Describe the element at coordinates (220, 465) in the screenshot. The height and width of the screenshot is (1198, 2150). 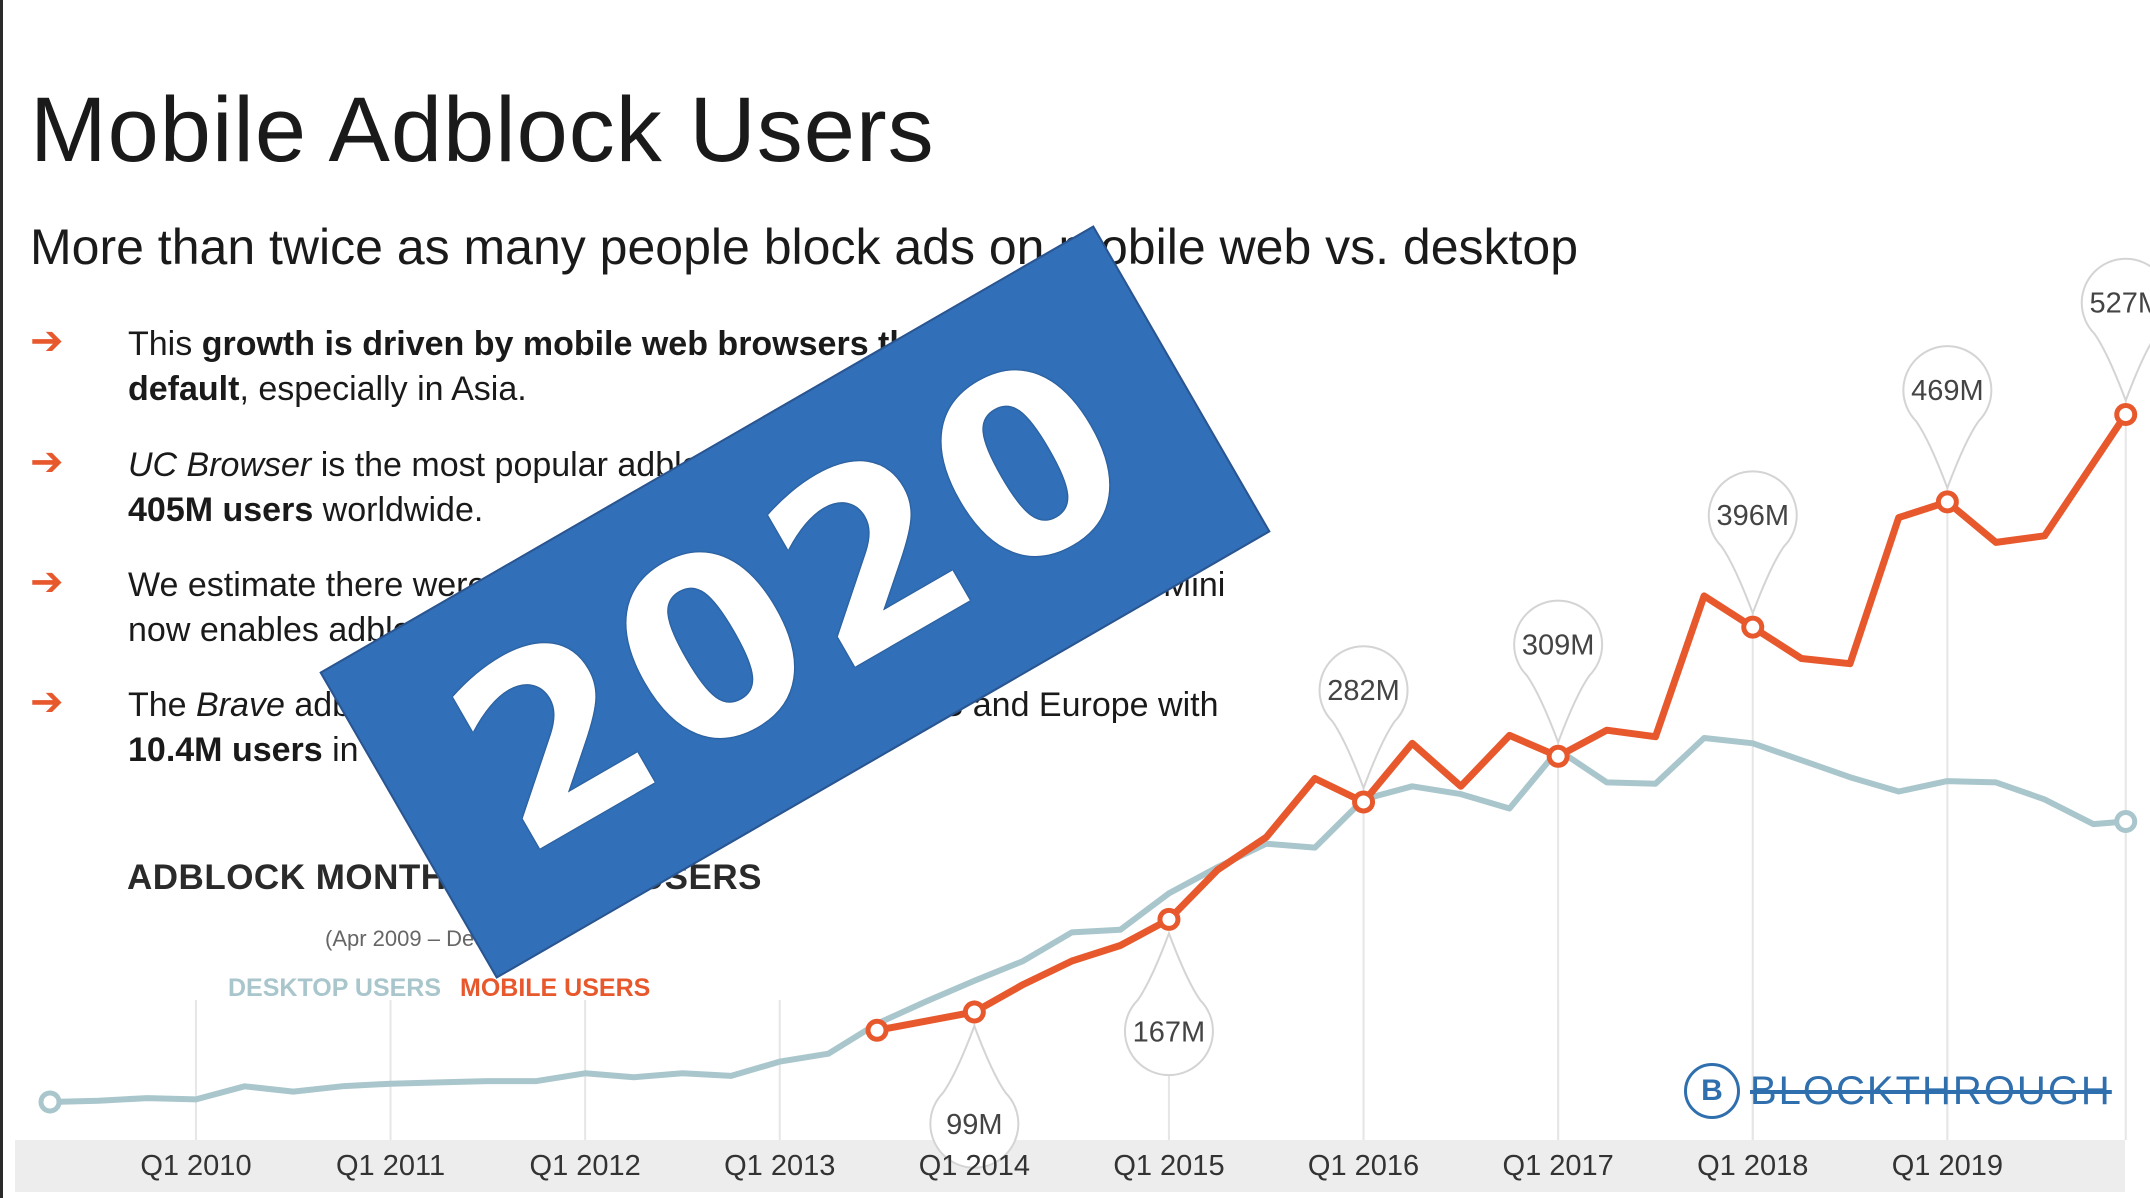
I see `bullet-segment: UC Browser` at that location.